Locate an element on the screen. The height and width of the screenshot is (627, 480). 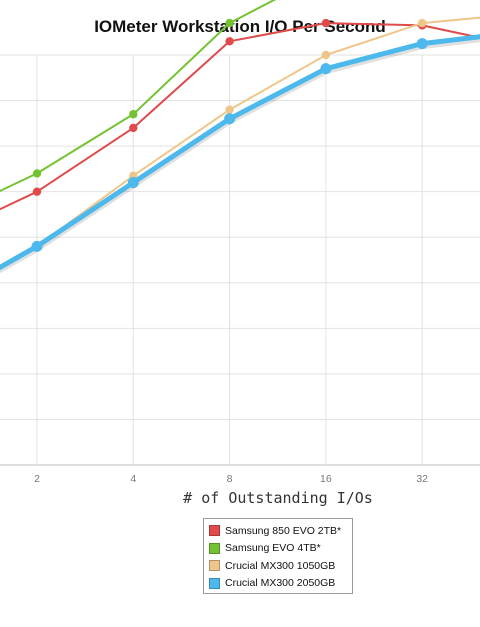
x-tick-label: 4 is located at coordinates (133, 479).